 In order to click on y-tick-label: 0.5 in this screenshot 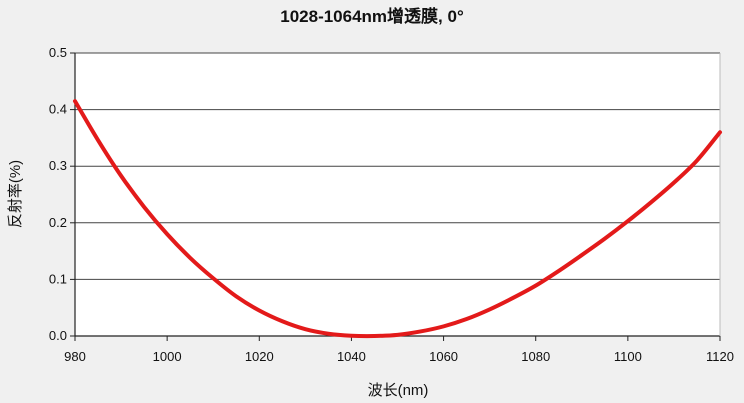, I will do `click(58, 52)`.